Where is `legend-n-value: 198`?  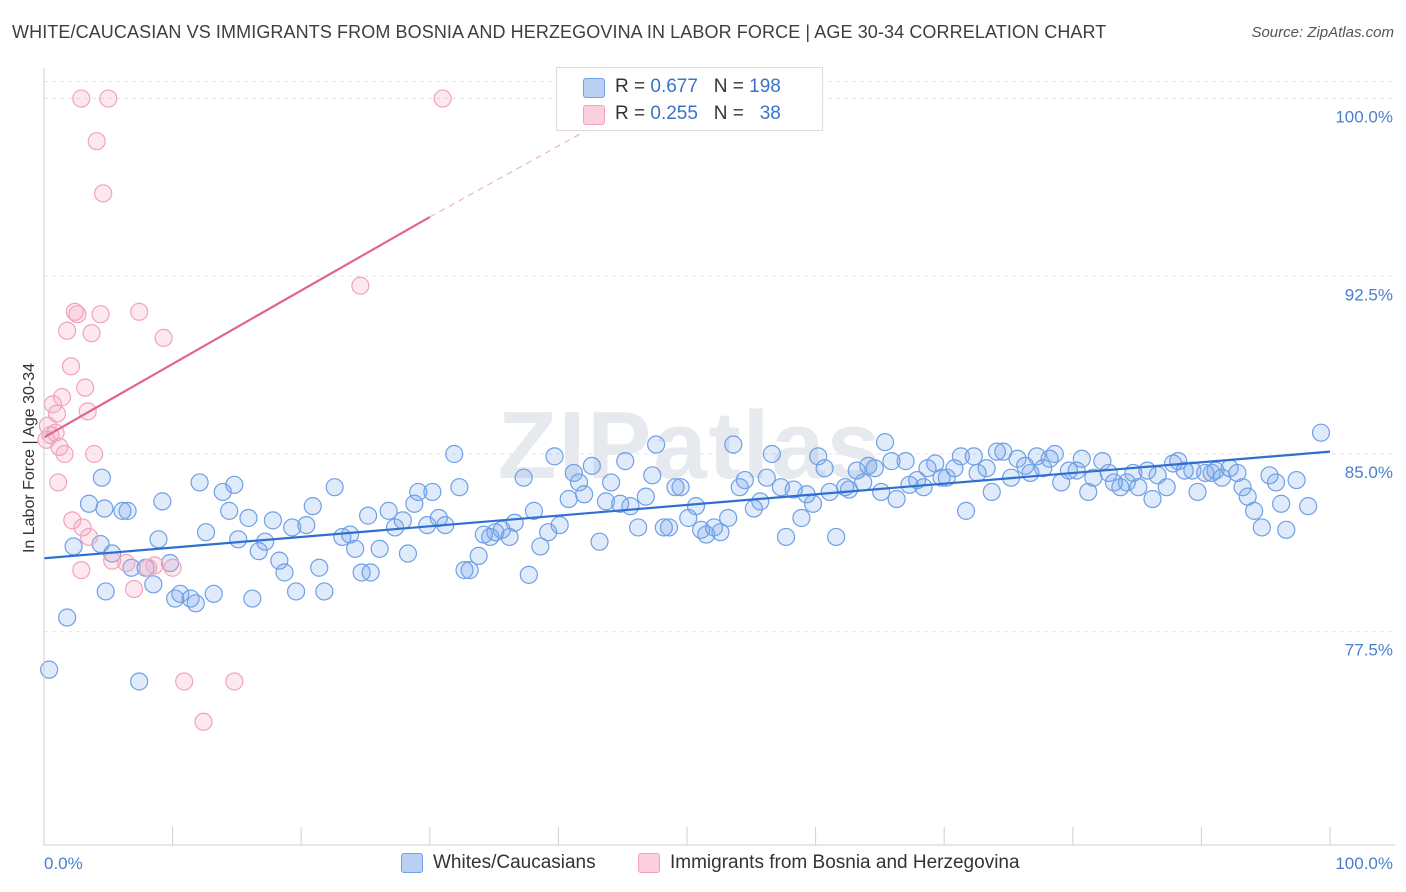
legend-n-value: 198 is located at coordinates (765, 86).